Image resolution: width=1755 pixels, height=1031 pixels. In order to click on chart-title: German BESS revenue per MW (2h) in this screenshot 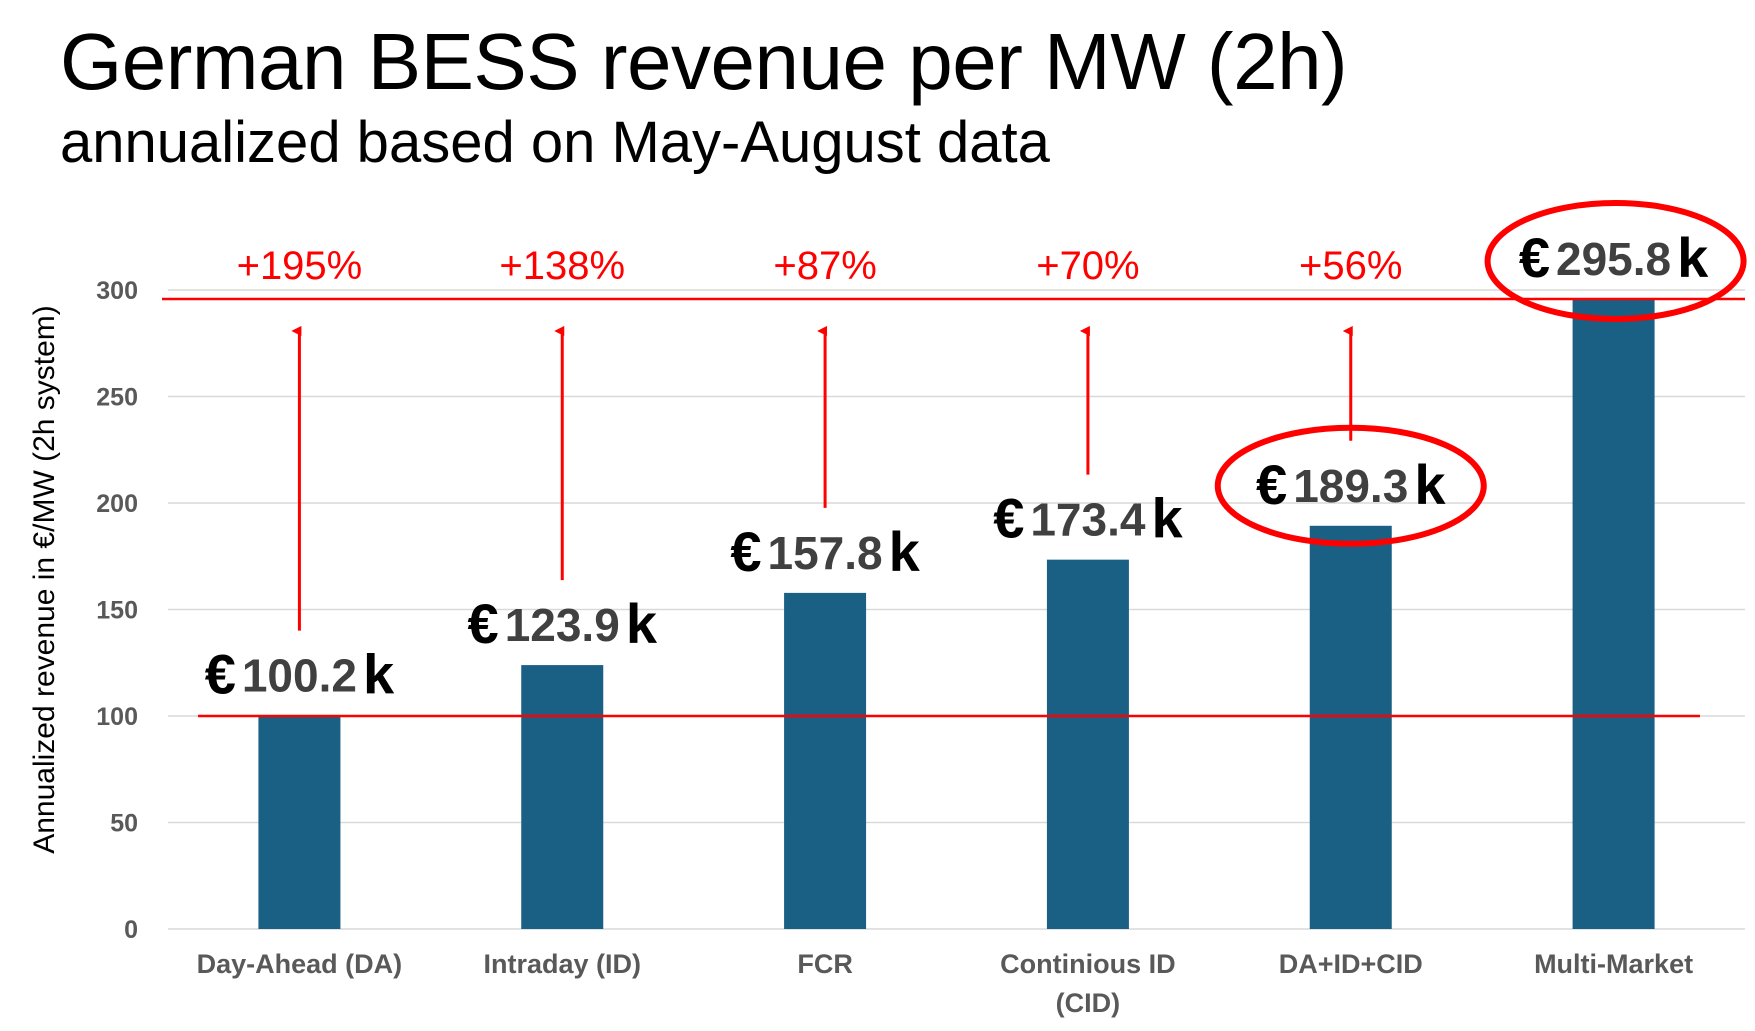, I will do `click(704, 61)`.